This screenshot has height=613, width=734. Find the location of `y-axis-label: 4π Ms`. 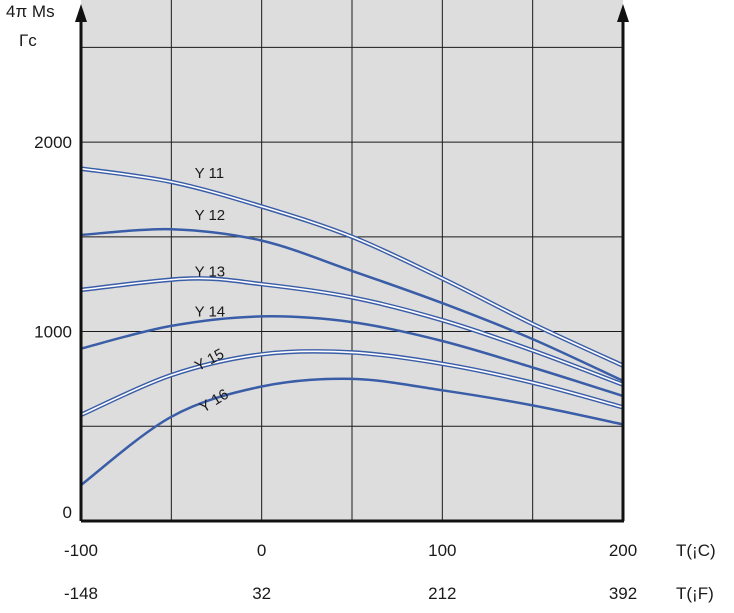

y-axis-label: 4π Ms is located at coordinates (30, 11).